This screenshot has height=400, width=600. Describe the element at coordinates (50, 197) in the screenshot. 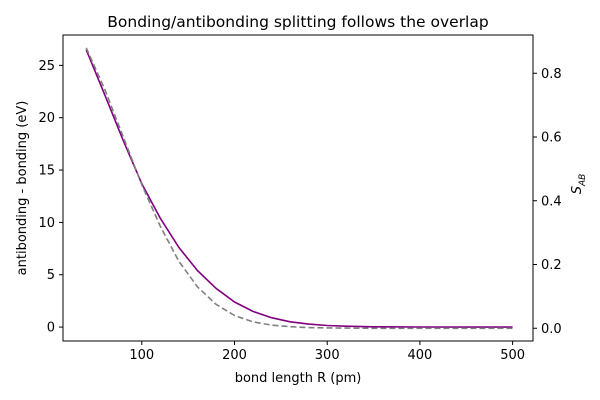

I see `y-axis-left: 0 5 10 15 20 25` at that location.